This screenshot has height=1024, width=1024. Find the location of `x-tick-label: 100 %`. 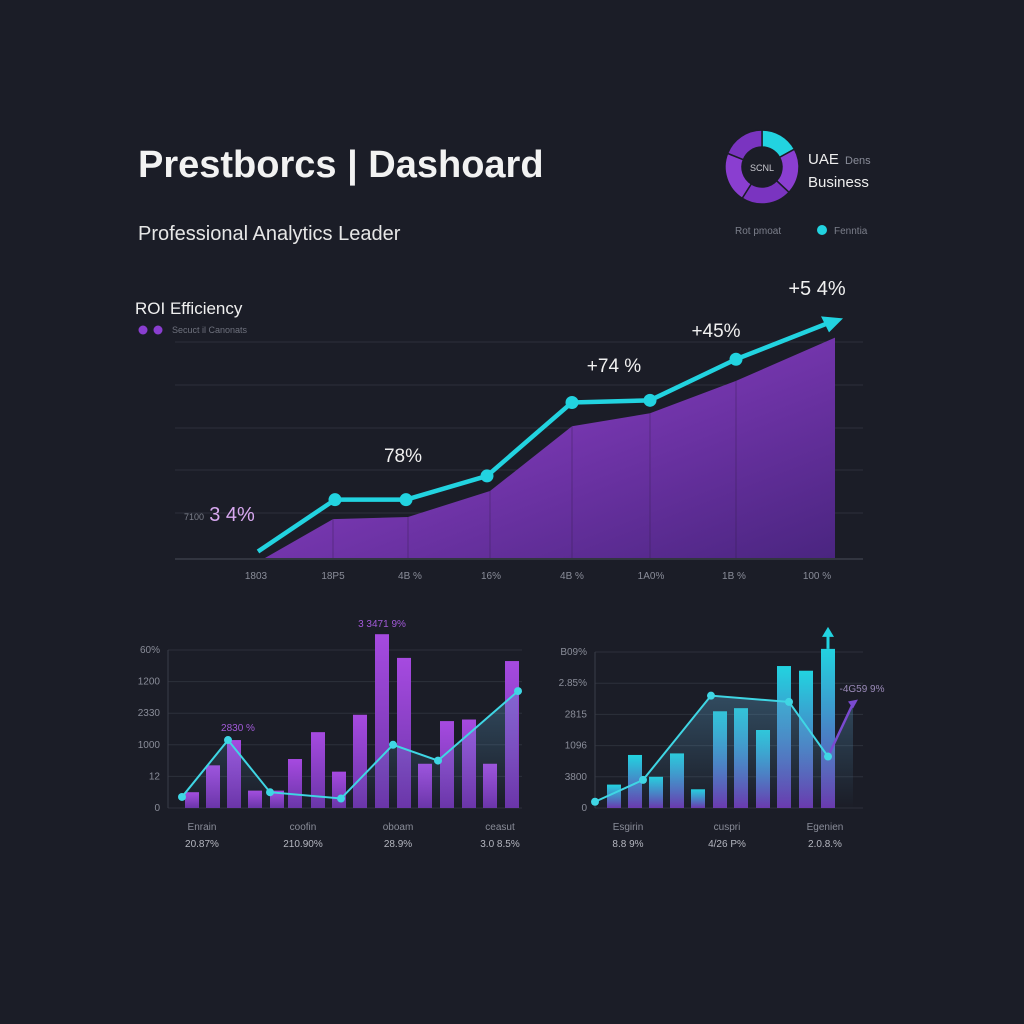

x-tick-label: 100 % is located at coordinates (817, 576).